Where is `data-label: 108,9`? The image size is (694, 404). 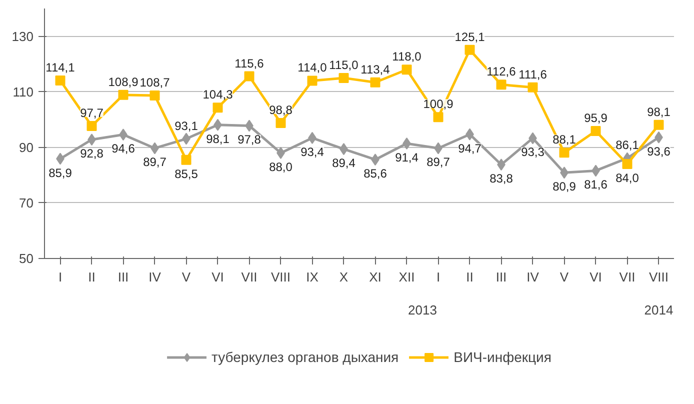
data-label: 108,9 is located at coordinates (123, 81).